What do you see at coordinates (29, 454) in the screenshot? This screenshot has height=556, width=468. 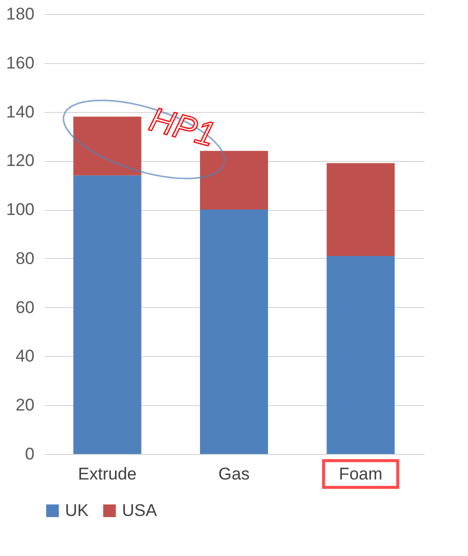 I see `y-tick-label: 0` at bounding box center [29, 454].